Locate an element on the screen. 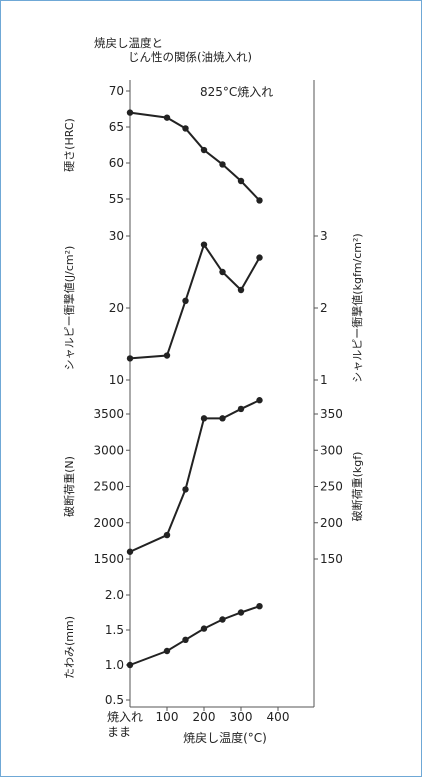 The image size is (422, 778). y-tick-label-right: 300 is located at coordinates (331, 450).